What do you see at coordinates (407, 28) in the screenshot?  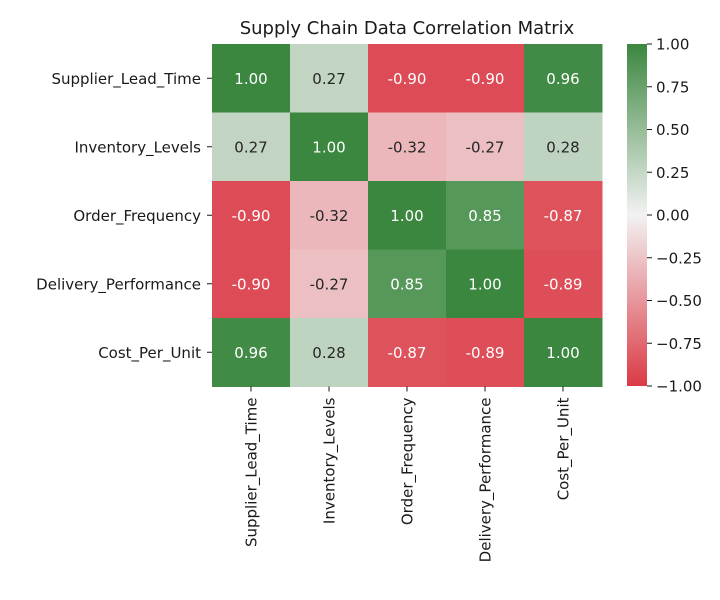 I see `chart-title: Supply Chain Data Correlation Matrix` at bounding box center [407, 28].